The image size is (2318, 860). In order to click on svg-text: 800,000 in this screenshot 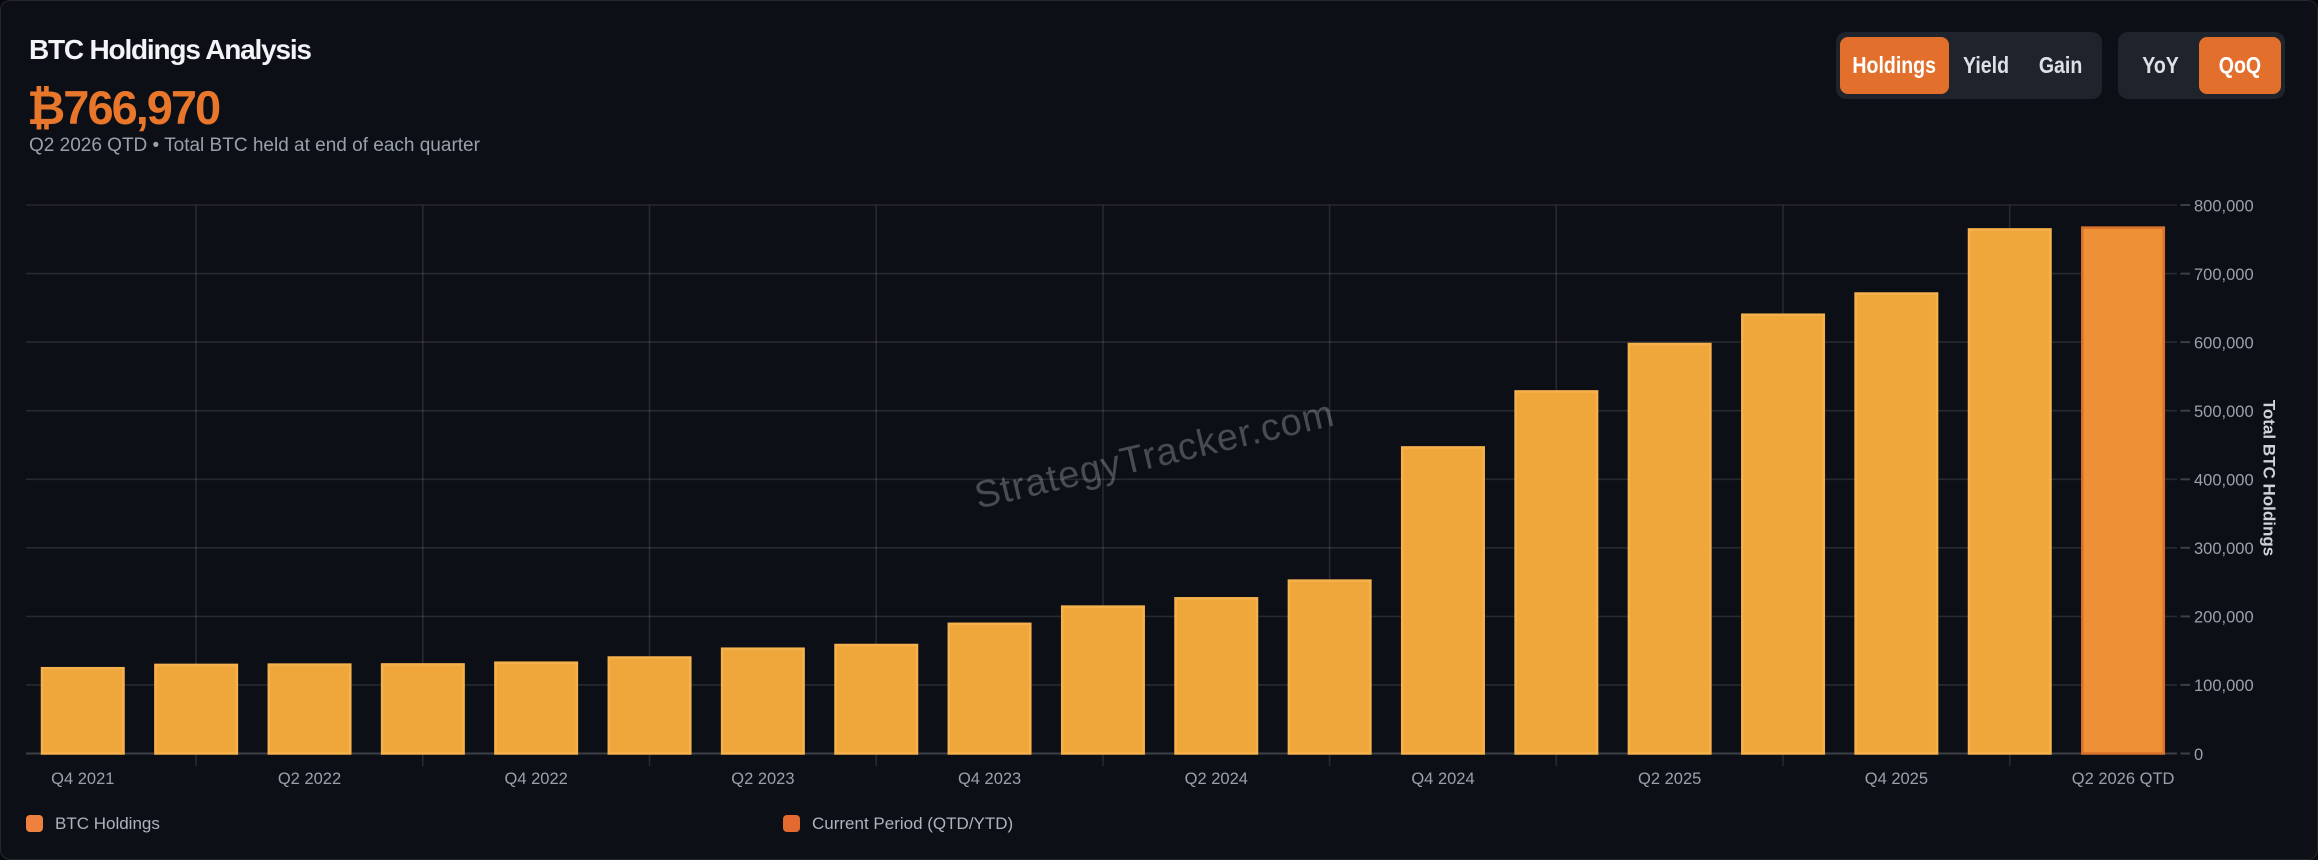, I will do `click(2224, 206)`.